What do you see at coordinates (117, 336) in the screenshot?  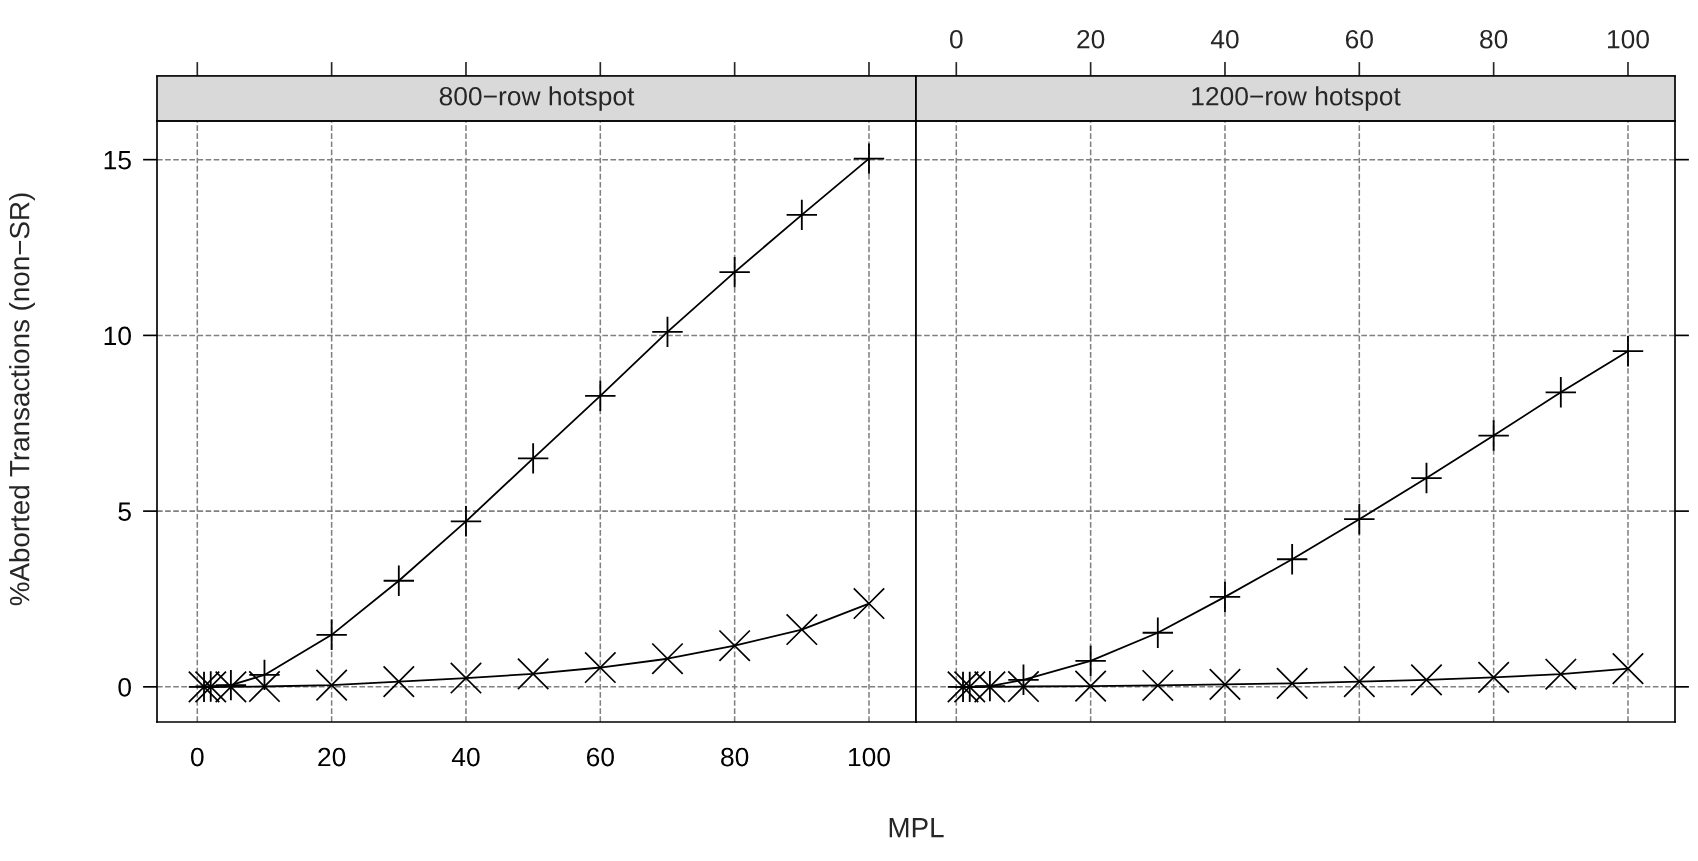 I see `y-tick-label: 10` at bounding box center [117, 336].